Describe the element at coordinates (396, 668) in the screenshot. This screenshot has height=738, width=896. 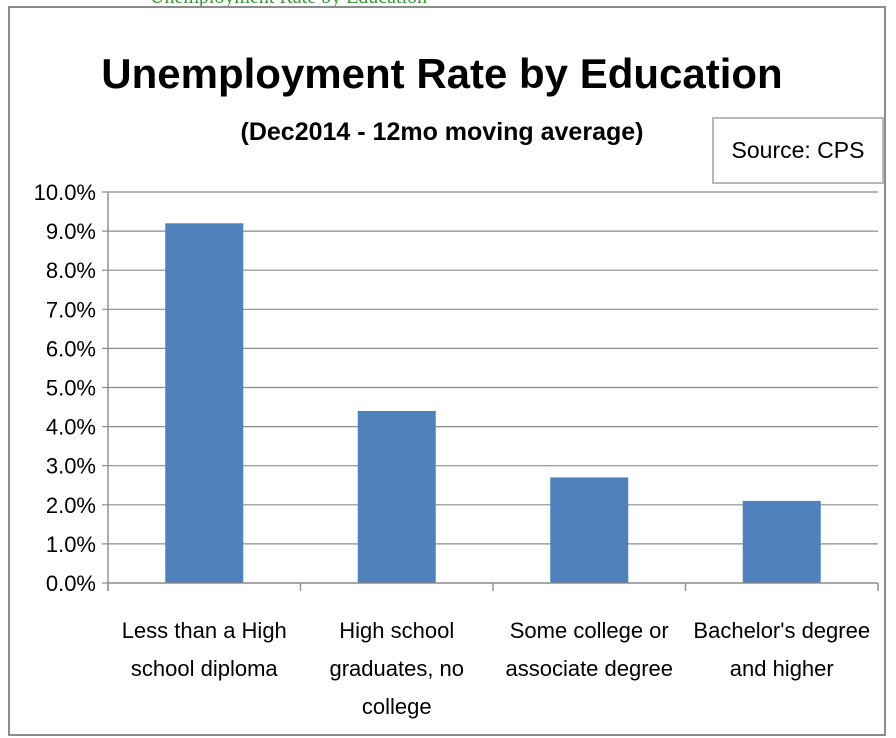
I see `x-tick-label: High school graduates, no college` at that location.